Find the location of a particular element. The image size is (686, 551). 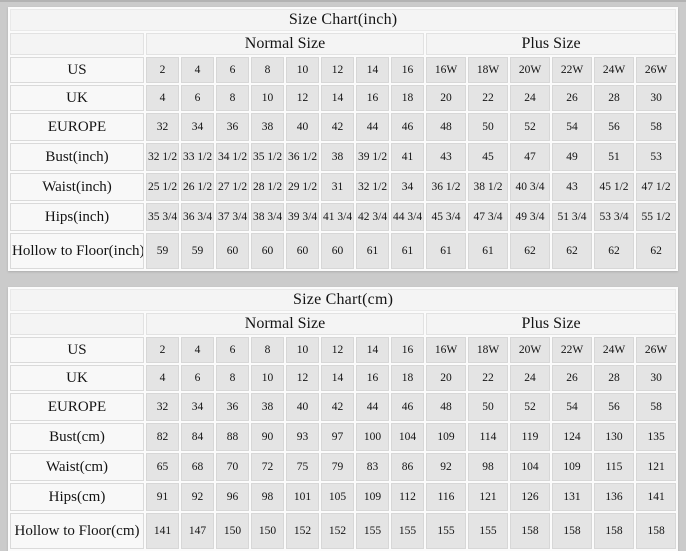

size-cell: 20 is located at coordinates (446, 98).